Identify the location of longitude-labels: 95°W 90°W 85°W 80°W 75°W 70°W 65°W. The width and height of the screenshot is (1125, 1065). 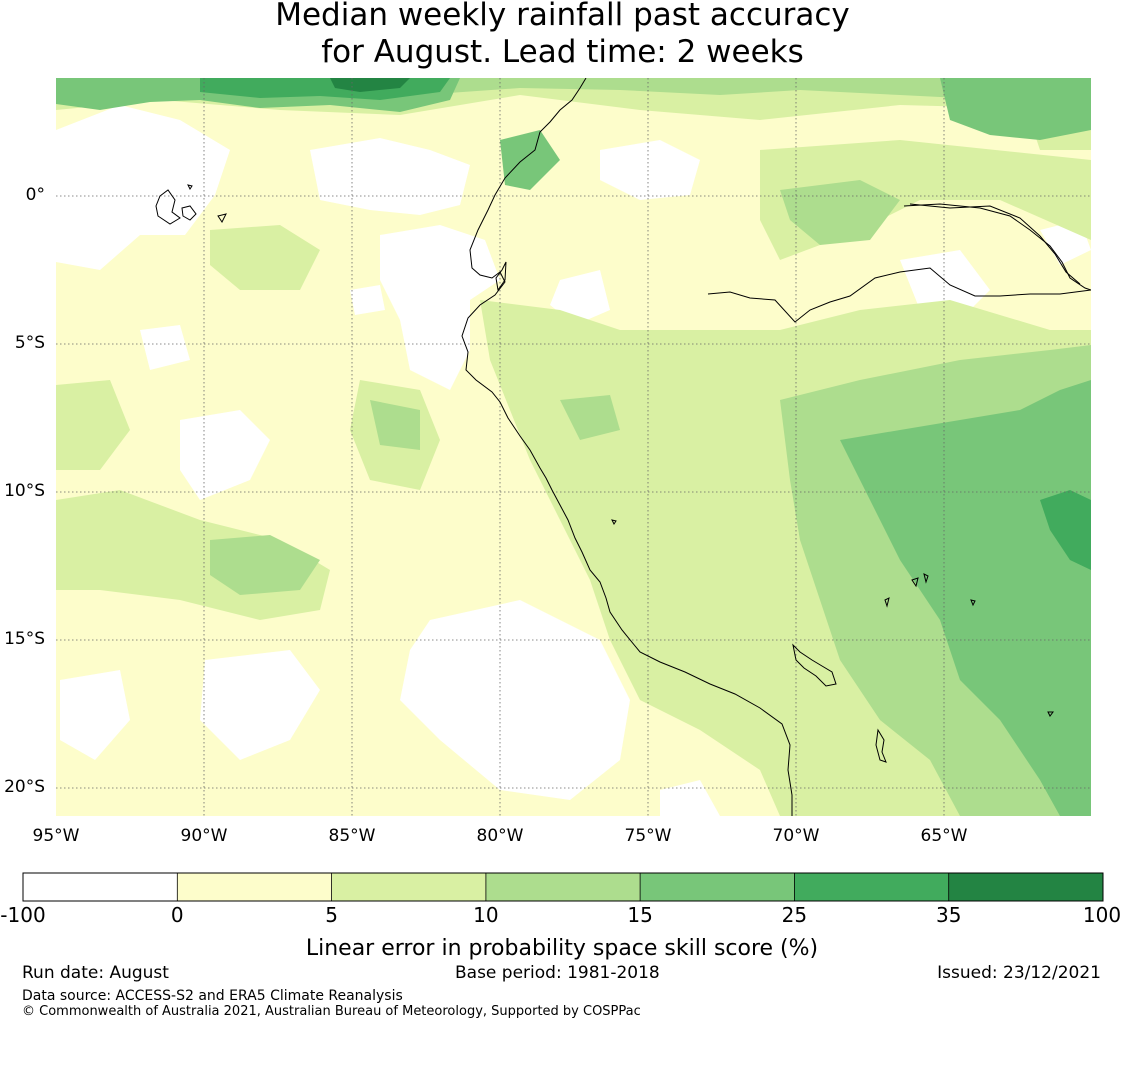
(500, 836).